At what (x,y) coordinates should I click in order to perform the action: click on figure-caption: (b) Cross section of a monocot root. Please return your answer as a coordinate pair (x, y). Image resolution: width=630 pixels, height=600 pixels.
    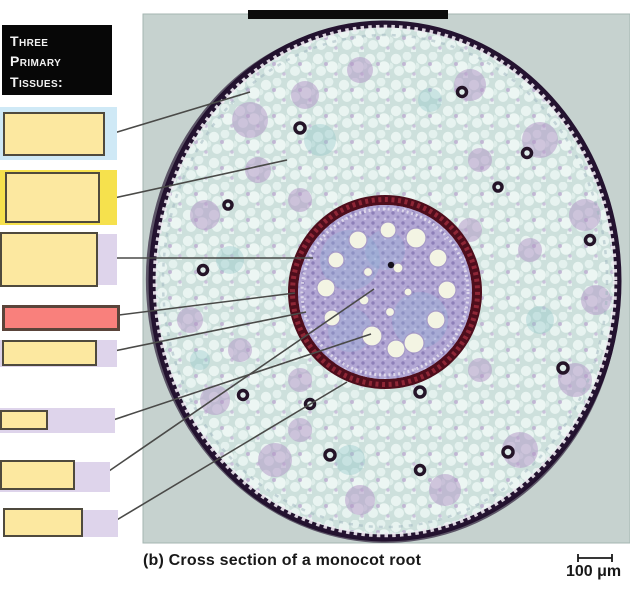
    Looking at the image, I should click on (282, 560).